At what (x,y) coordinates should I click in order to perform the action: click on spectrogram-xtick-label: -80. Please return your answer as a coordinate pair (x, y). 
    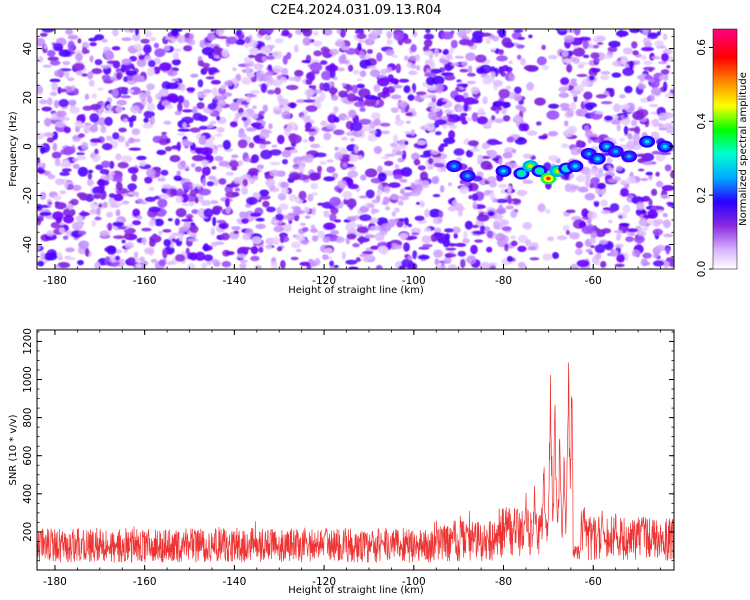
    Looking at the image, I should click on (503, 281).